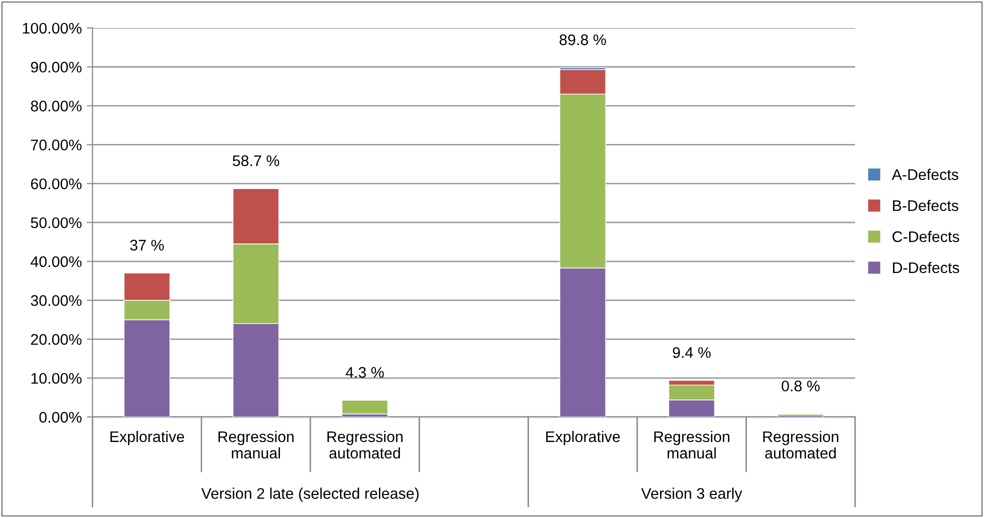 Image resolution: width=984 pixels, height=518 pixels. What do you see at coordinates (926, 236) in the screenshot?
I see `legend-label: C-Defects` at bounding box center [926, 236].